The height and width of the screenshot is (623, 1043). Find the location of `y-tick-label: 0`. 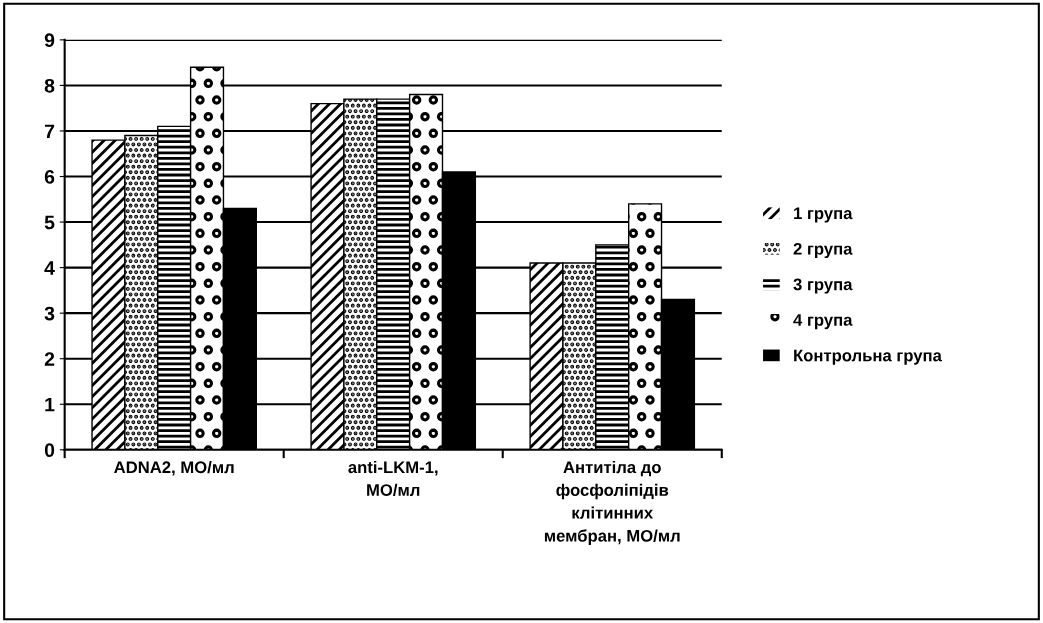

y-tick-label: 0 is located at coordinates (49, 450).